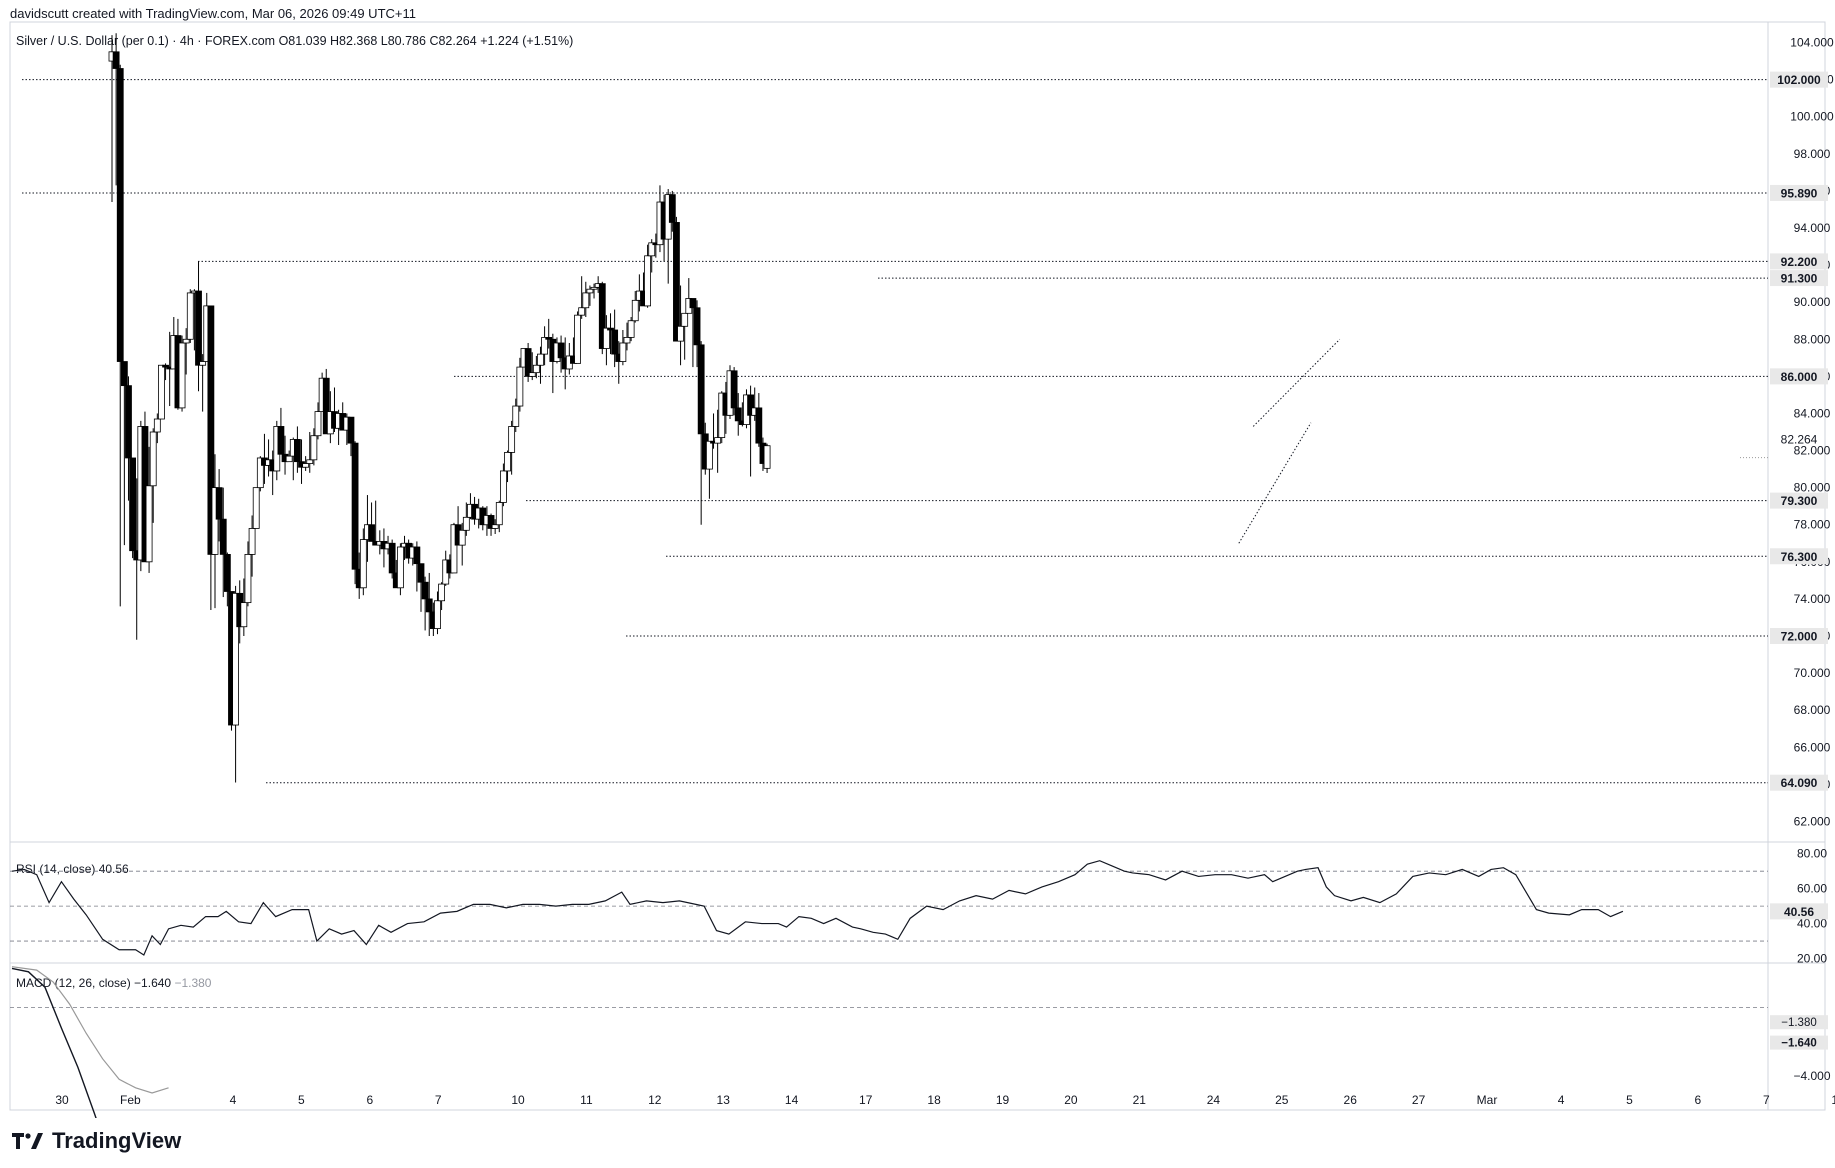 The width and height of the screenshot is (1835, 1168). What do you see at coordinates (1799, 1023) in the screenshot?
I see `macd-signal-tag-label: −1.380` at bounding box center [1799, 1023].